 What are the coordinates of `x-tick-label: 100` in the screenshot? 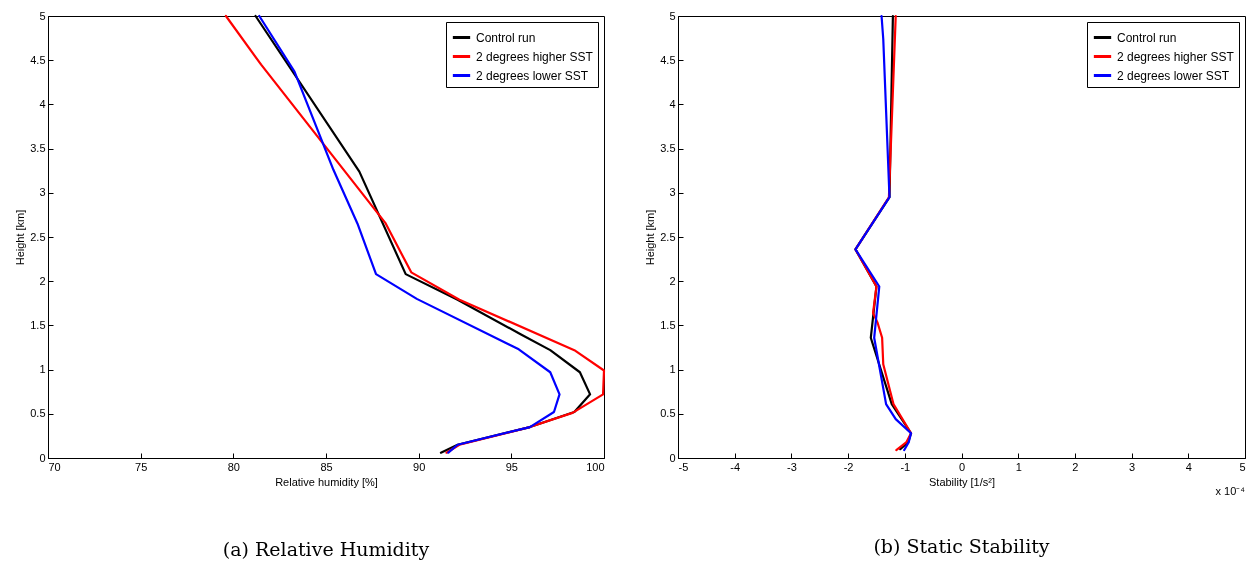 It's located at (595, 466).